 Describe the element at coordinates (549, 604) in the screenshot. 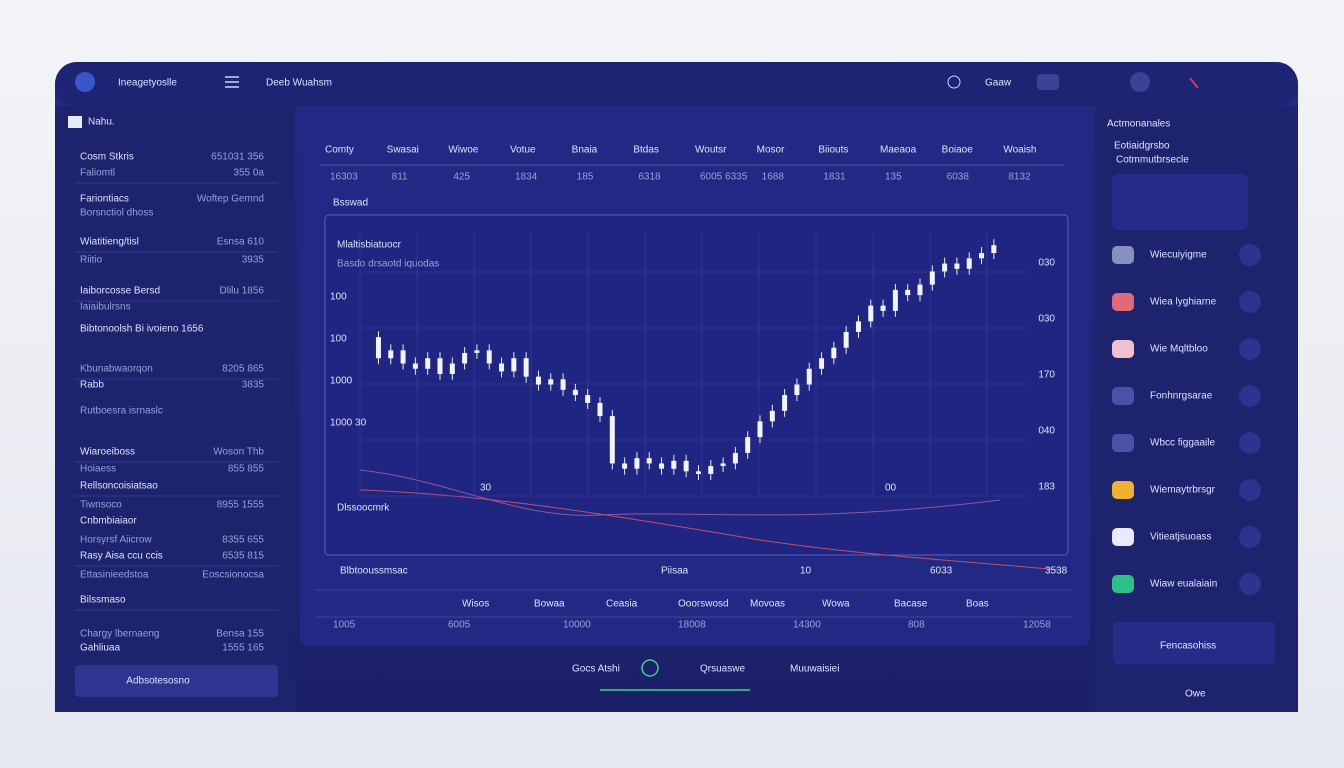

I see `bottom-header: Bowaa` at that location.